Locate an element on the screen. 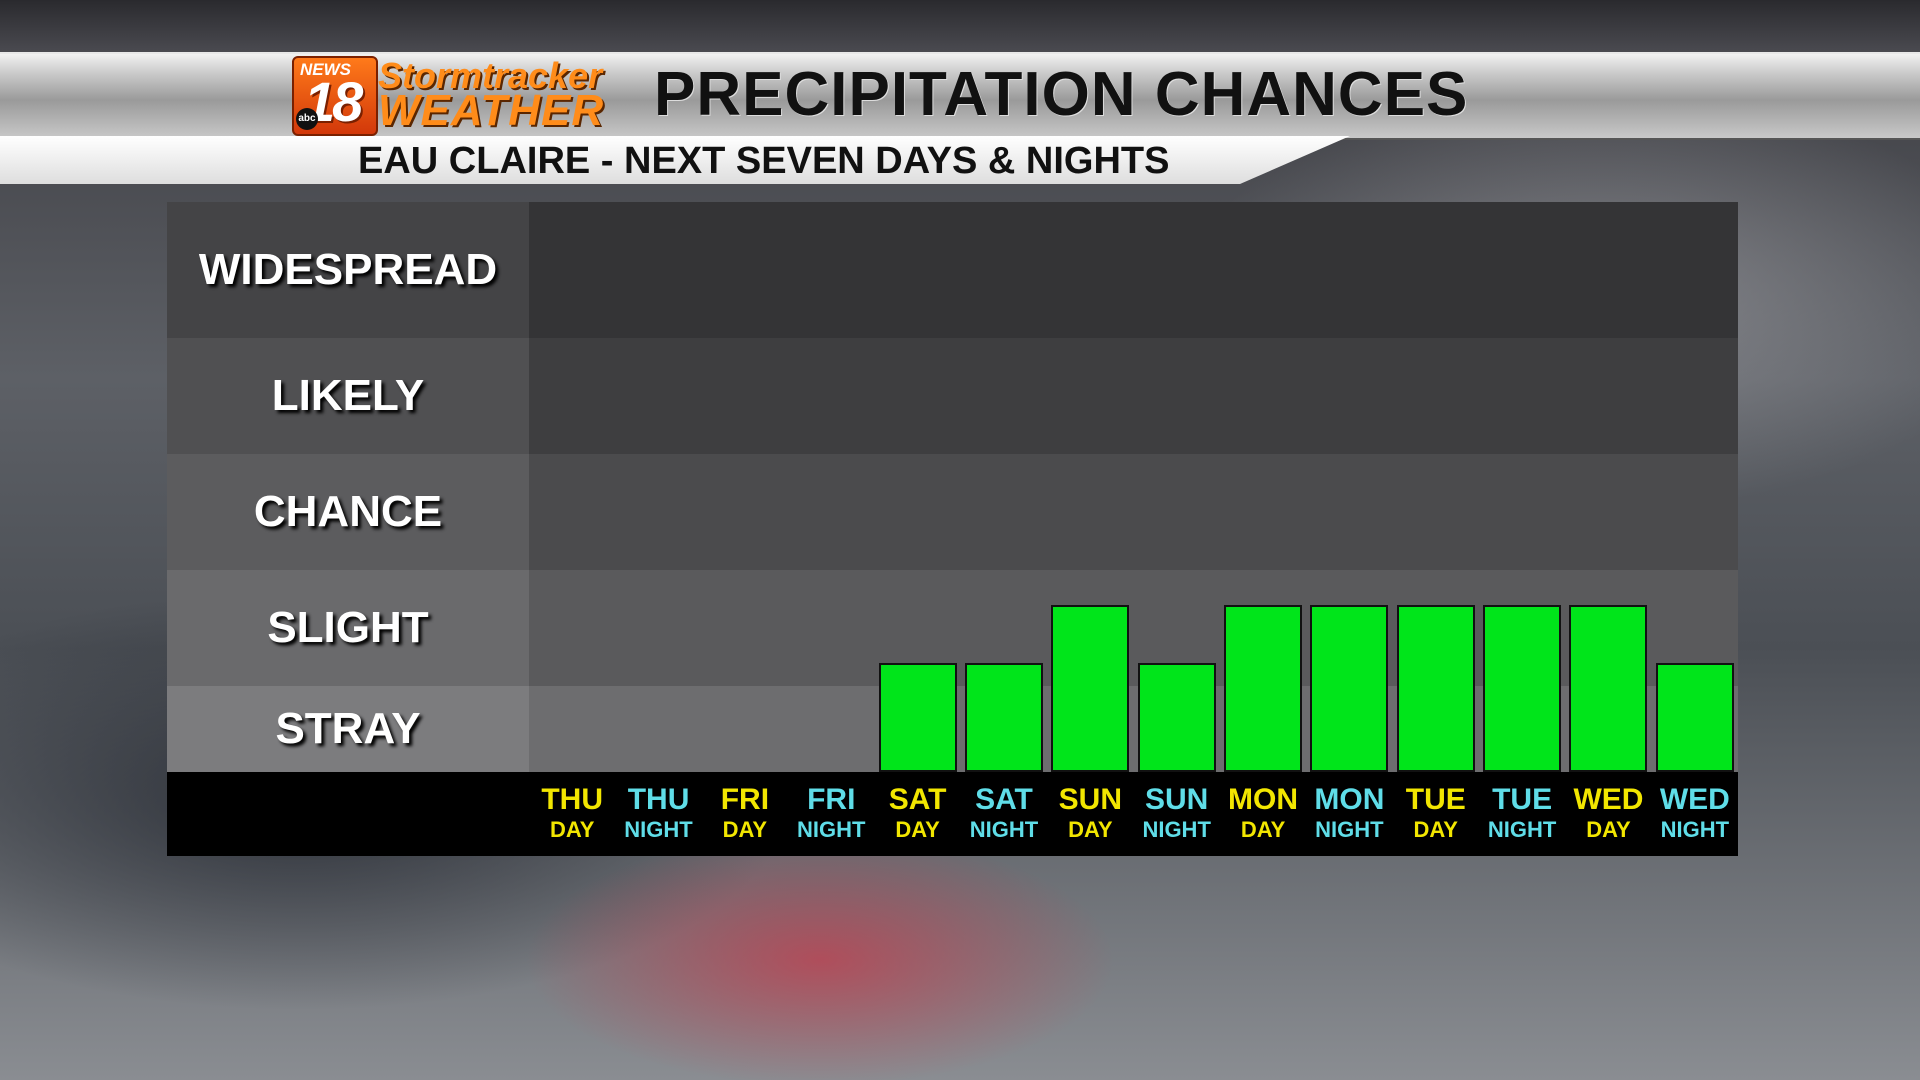  x-tick-thu-day: THU DAY is located at coordinates (572, 807).